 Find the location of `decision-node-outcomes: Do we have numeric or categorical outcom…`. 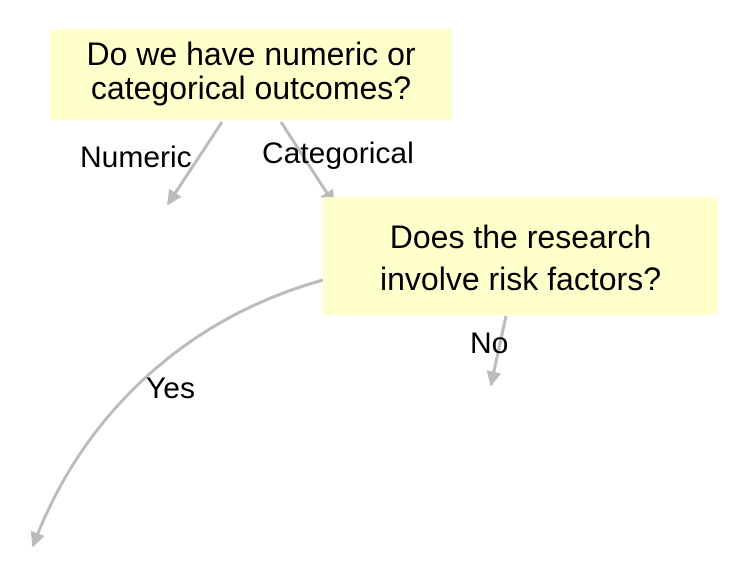

decision-node-outcomes: Do we have numeric or categorical outcom… is located at coordinates (251, 74).